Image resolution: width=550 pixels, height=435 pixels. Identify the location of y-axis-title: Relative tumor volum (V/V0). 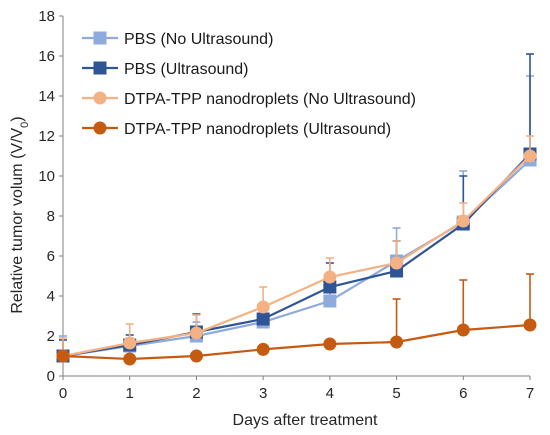
(20, 214).